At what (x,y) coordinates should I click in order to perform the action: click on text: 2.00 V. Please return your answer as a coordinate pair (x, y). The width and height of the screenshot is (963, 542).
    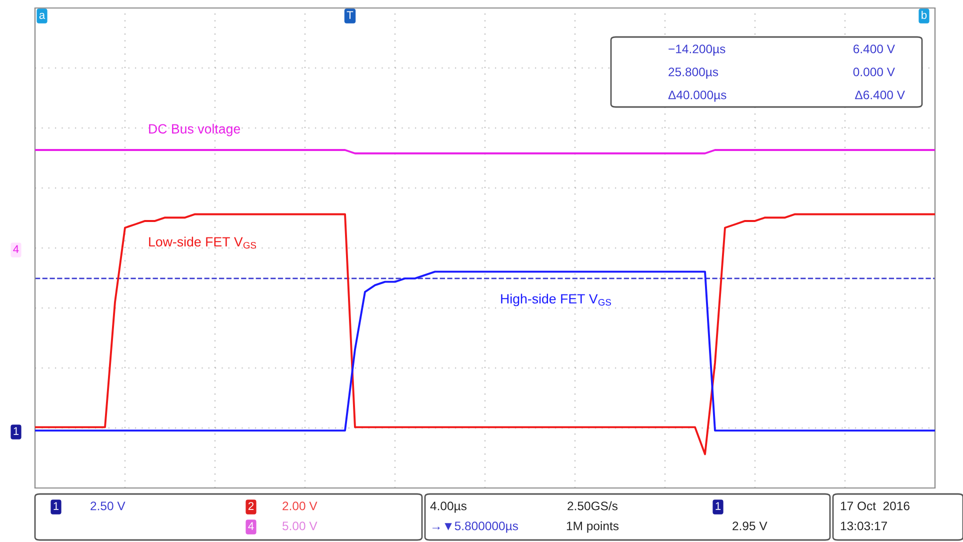
    Looking at the image, I should click on (300, 506).